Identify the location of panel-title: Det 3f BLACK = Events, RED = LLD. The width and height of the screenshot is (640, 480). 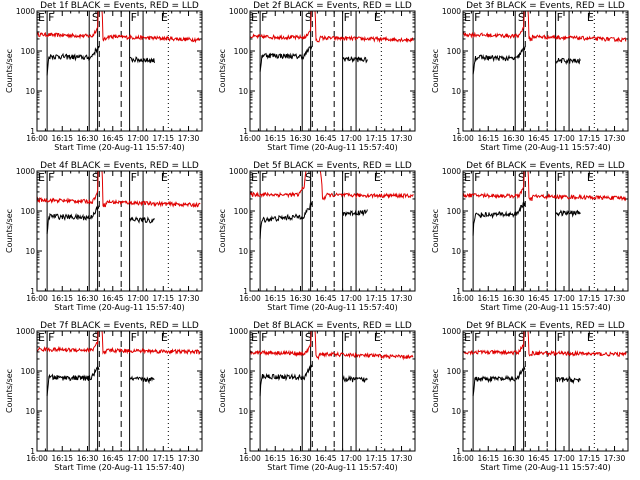
(545, 6).